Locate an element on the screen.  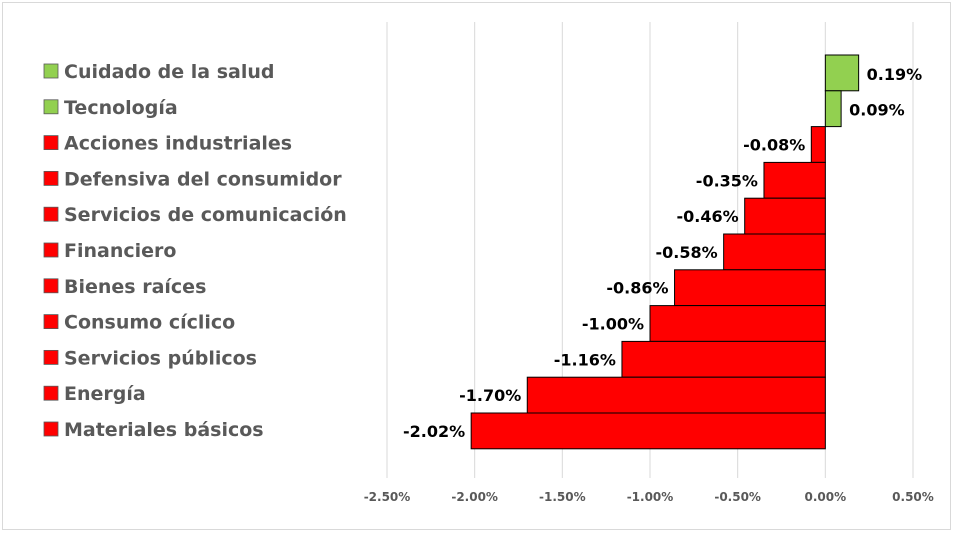
data-label: -1.16% is located at coordinates (585, 359).